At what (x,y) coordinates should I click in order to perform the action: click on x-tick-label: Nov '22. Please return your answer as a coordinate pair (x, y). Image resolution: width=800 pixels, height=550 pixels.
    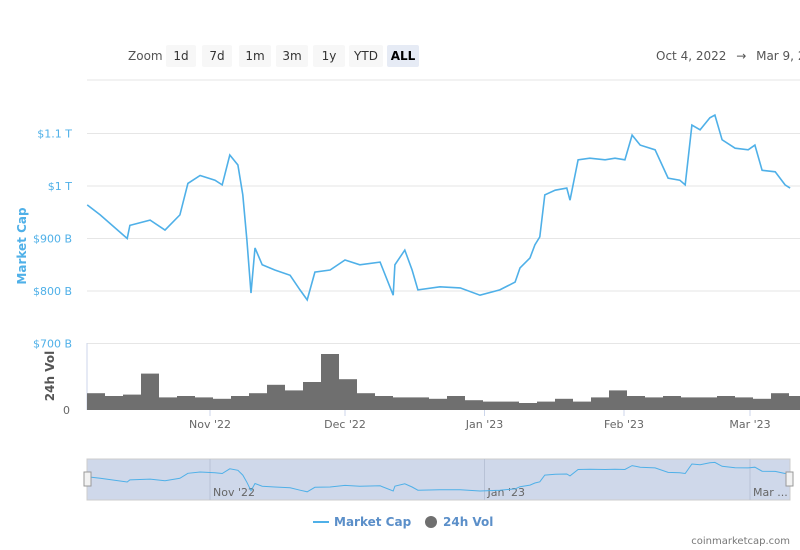
    Looking at the image, I should click on (210, 424).